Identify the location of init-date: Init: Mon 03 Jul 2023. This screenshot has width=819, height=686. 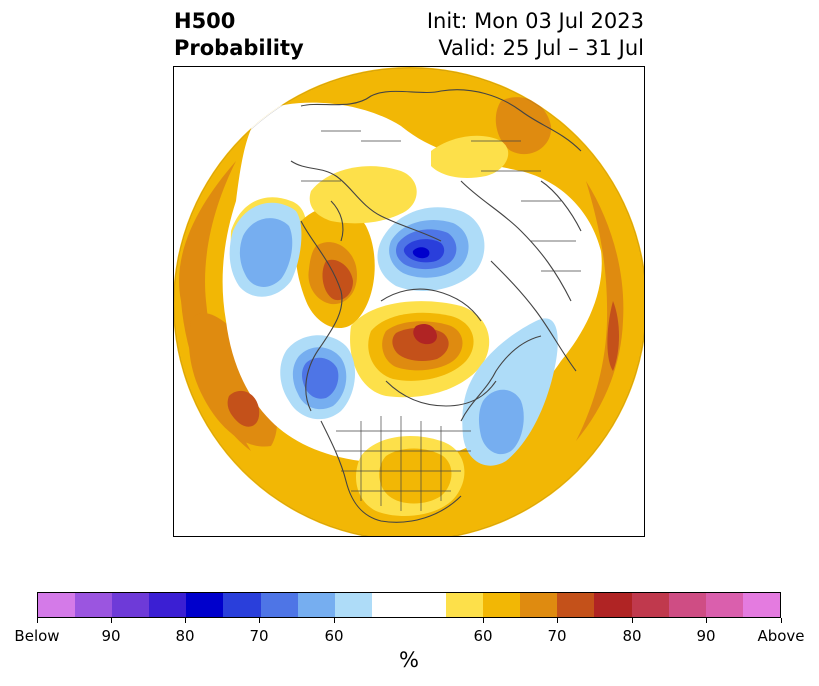
(535, 21).